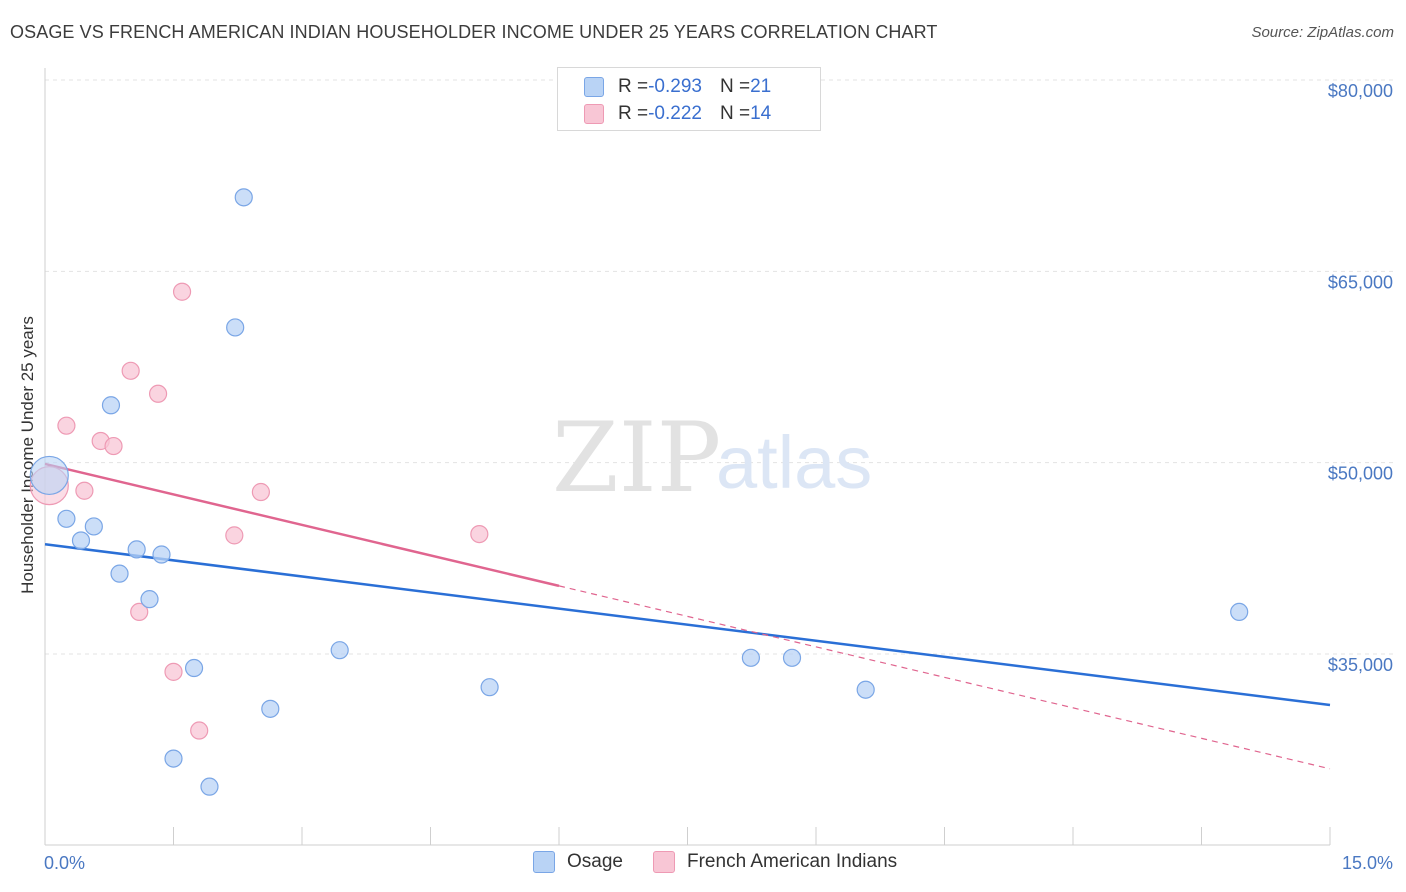 The width and height of the screenshot is (1406, 892). Describe the element at coordinates (1360, 282) in the screenshot. I see `y-tick-label: $65,000` at that location.